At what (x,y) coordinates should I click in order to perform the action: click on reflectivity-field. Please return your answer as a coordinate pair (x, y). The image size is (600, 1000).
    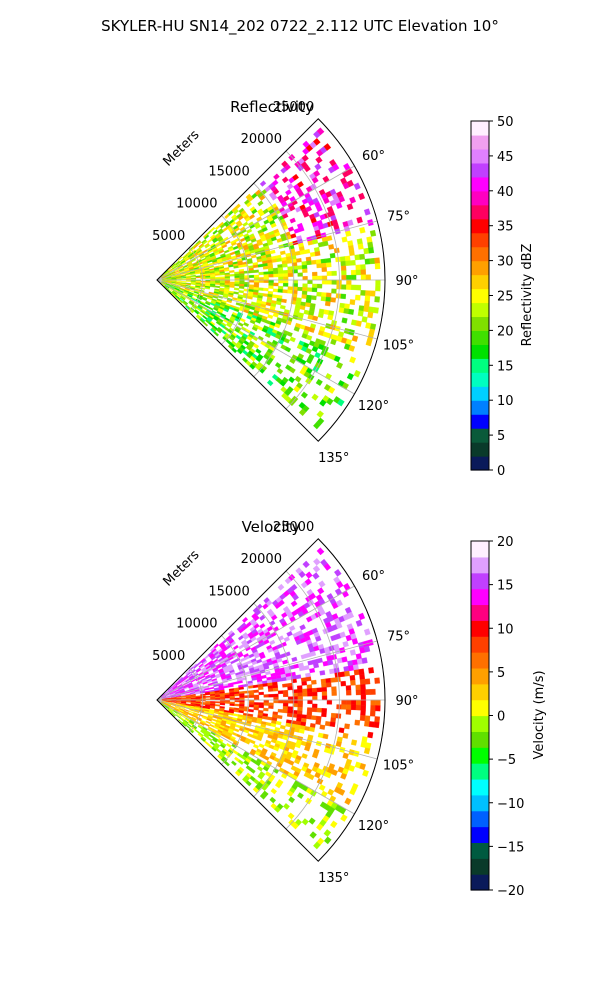
    Looking at the image, I should click on (270, 278).